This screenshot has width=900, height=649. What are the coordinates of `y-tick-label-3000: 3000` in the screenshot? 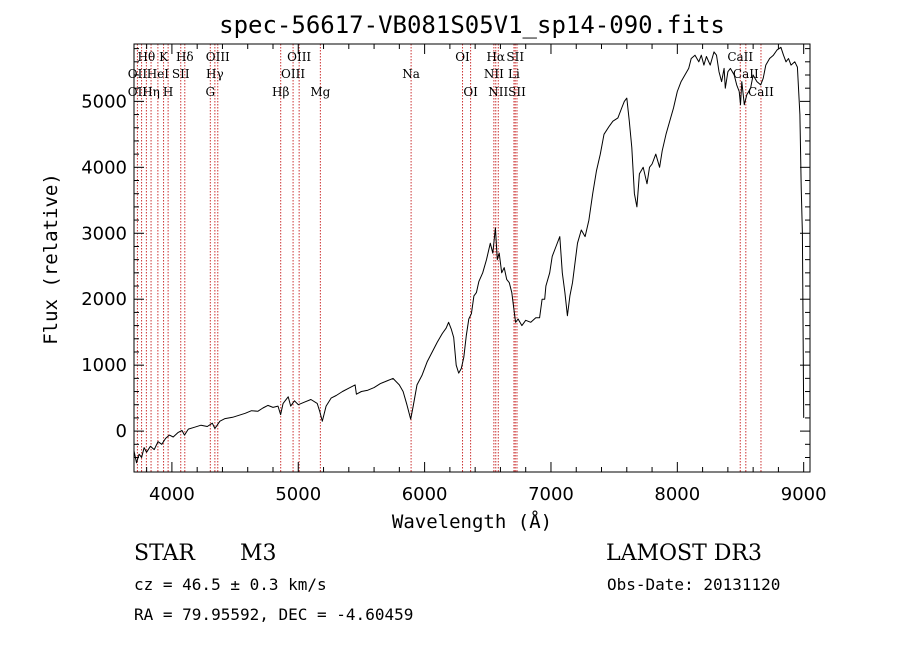 It's located at (104, 233).